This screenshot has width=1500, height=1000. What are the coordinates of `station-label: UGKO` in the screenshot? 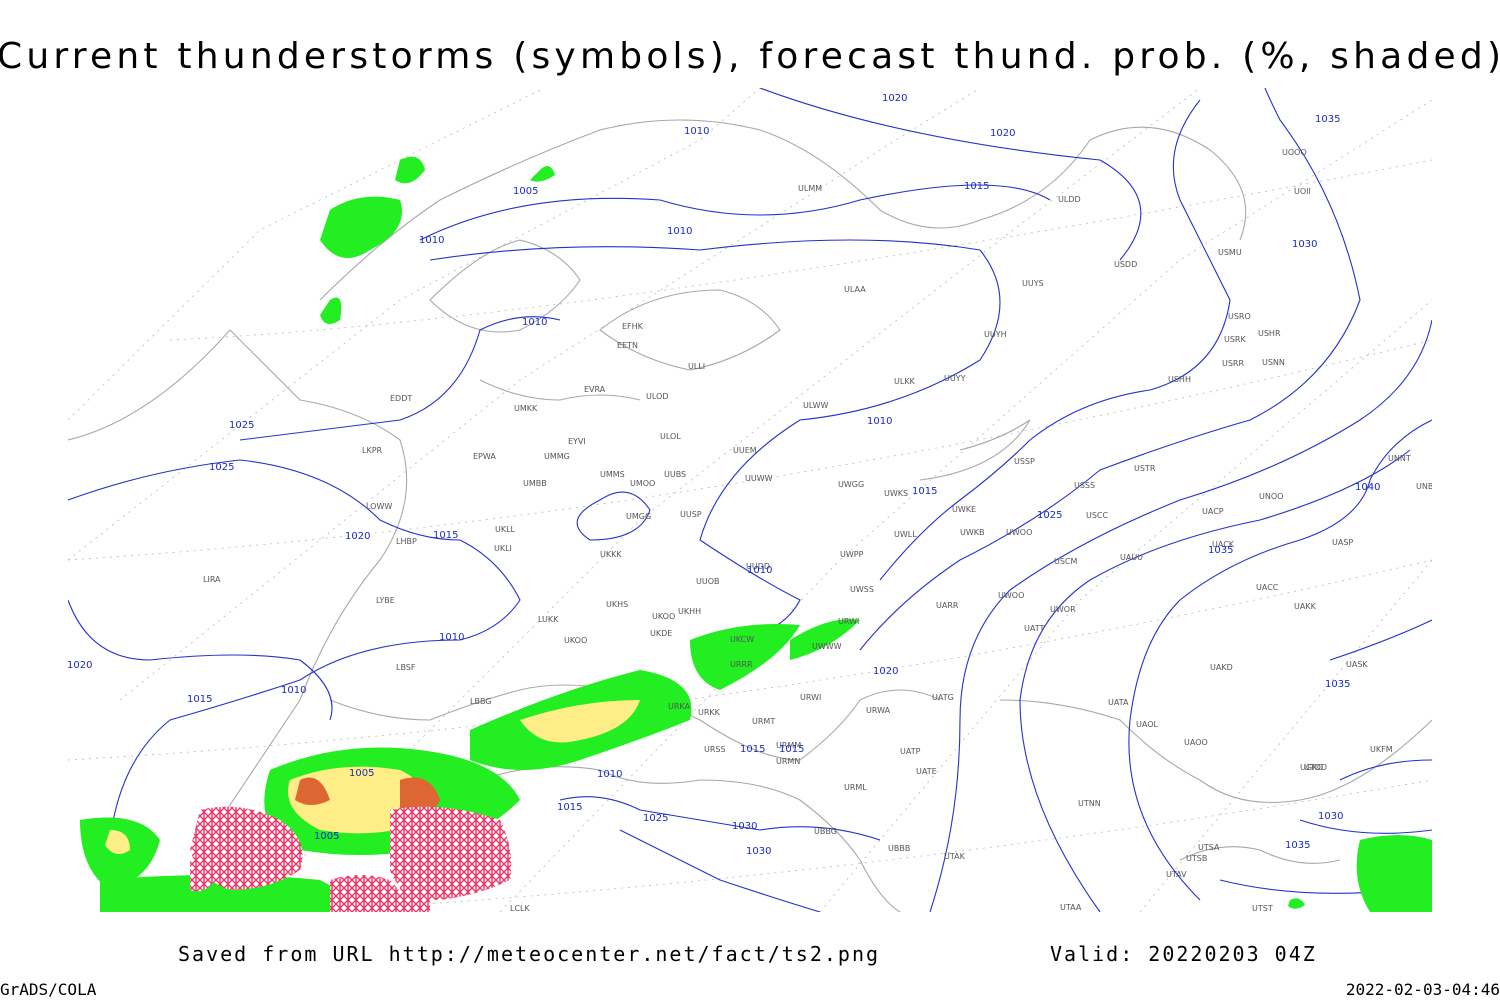 It's located at (1311, 767).